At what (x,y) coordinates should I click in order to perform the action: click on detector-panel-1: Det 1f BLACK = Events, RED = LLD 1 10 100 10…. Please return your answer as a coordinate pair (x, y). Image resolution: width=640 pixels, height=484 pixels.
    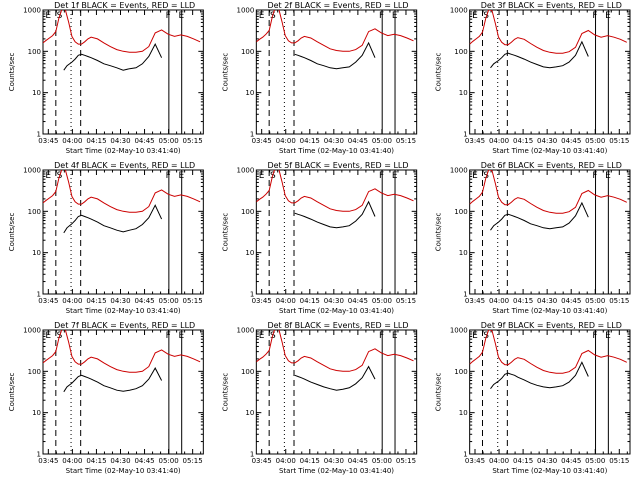
    Looking at the image, I should click on (106, 78).